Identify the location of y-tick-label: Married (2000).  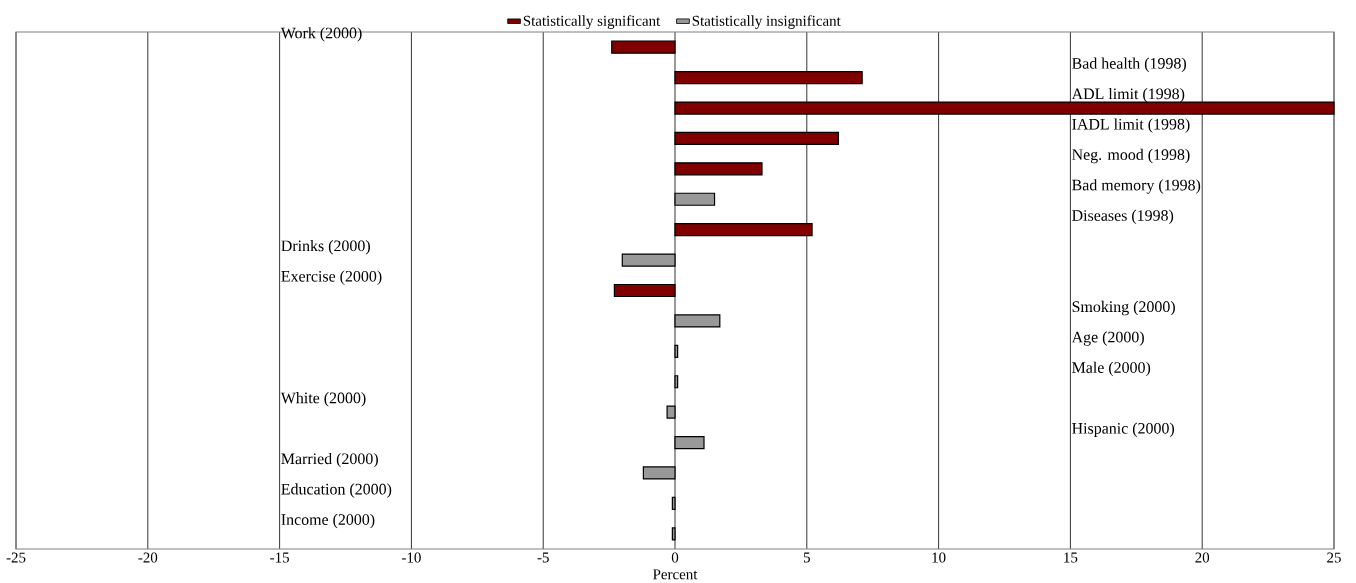
(329, 460).